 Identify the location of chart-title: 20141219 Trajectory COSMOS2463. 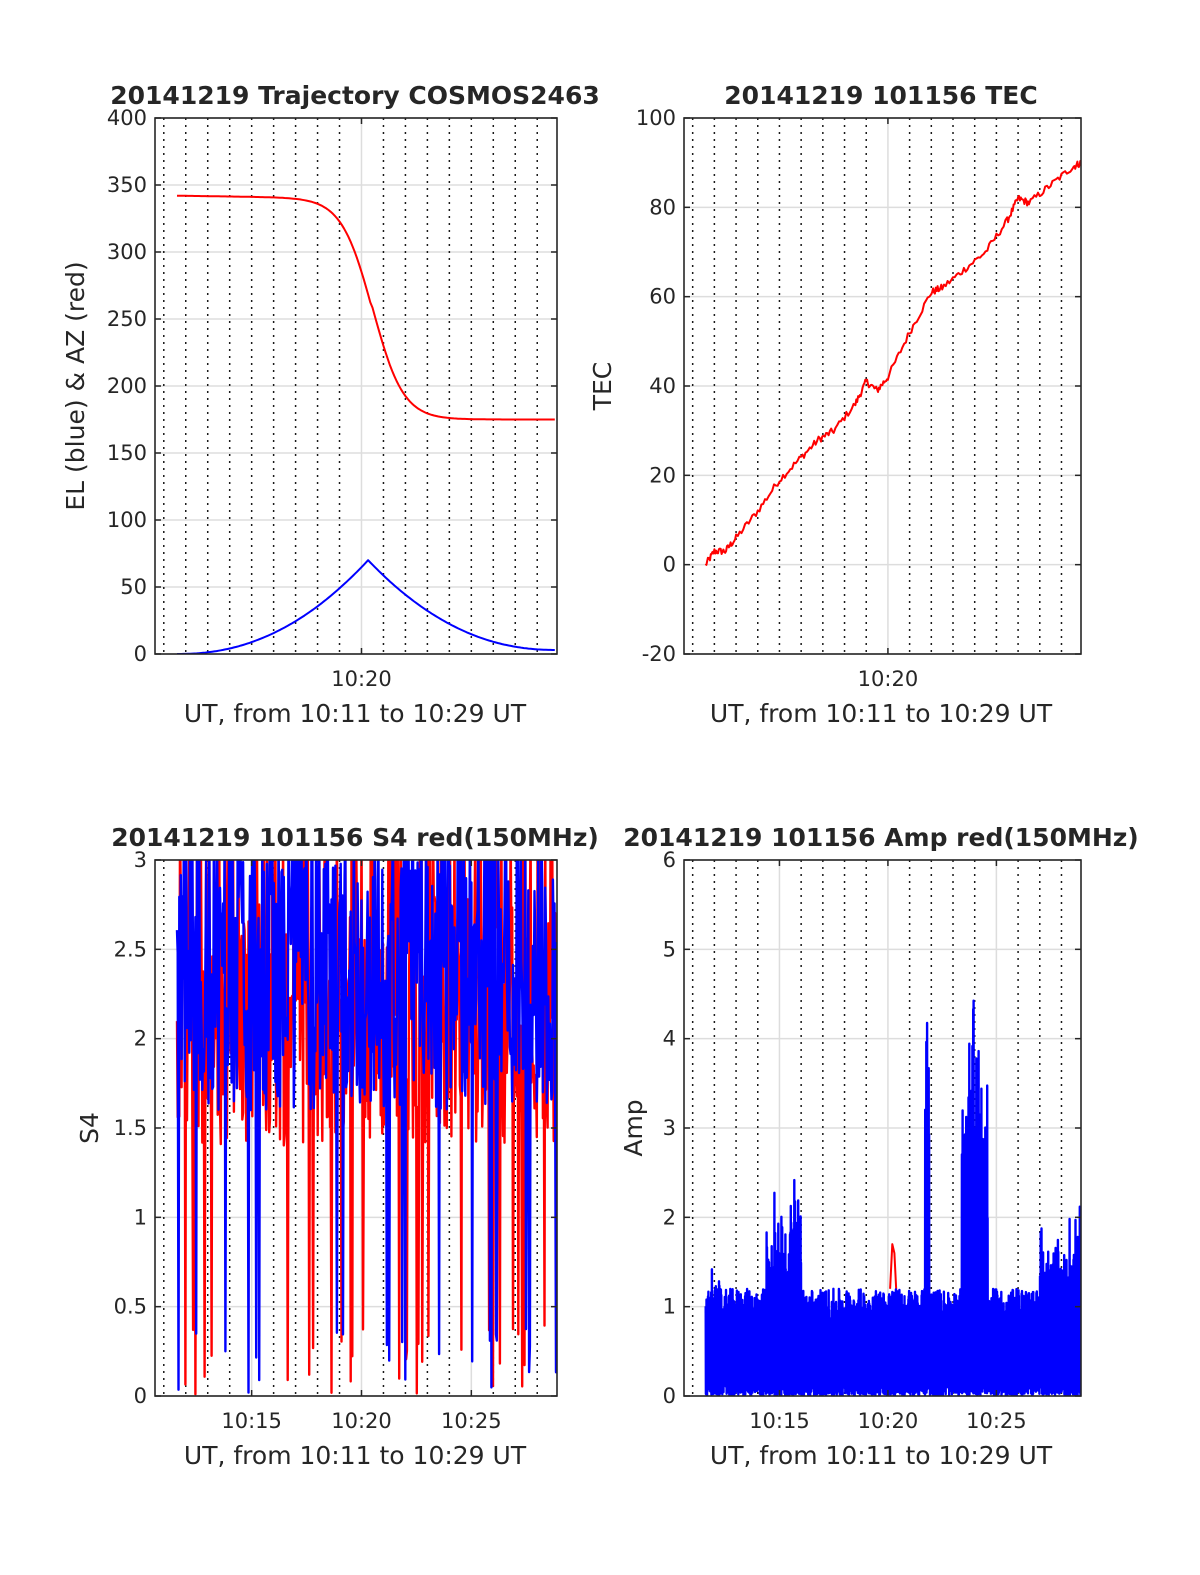
(355, 95).